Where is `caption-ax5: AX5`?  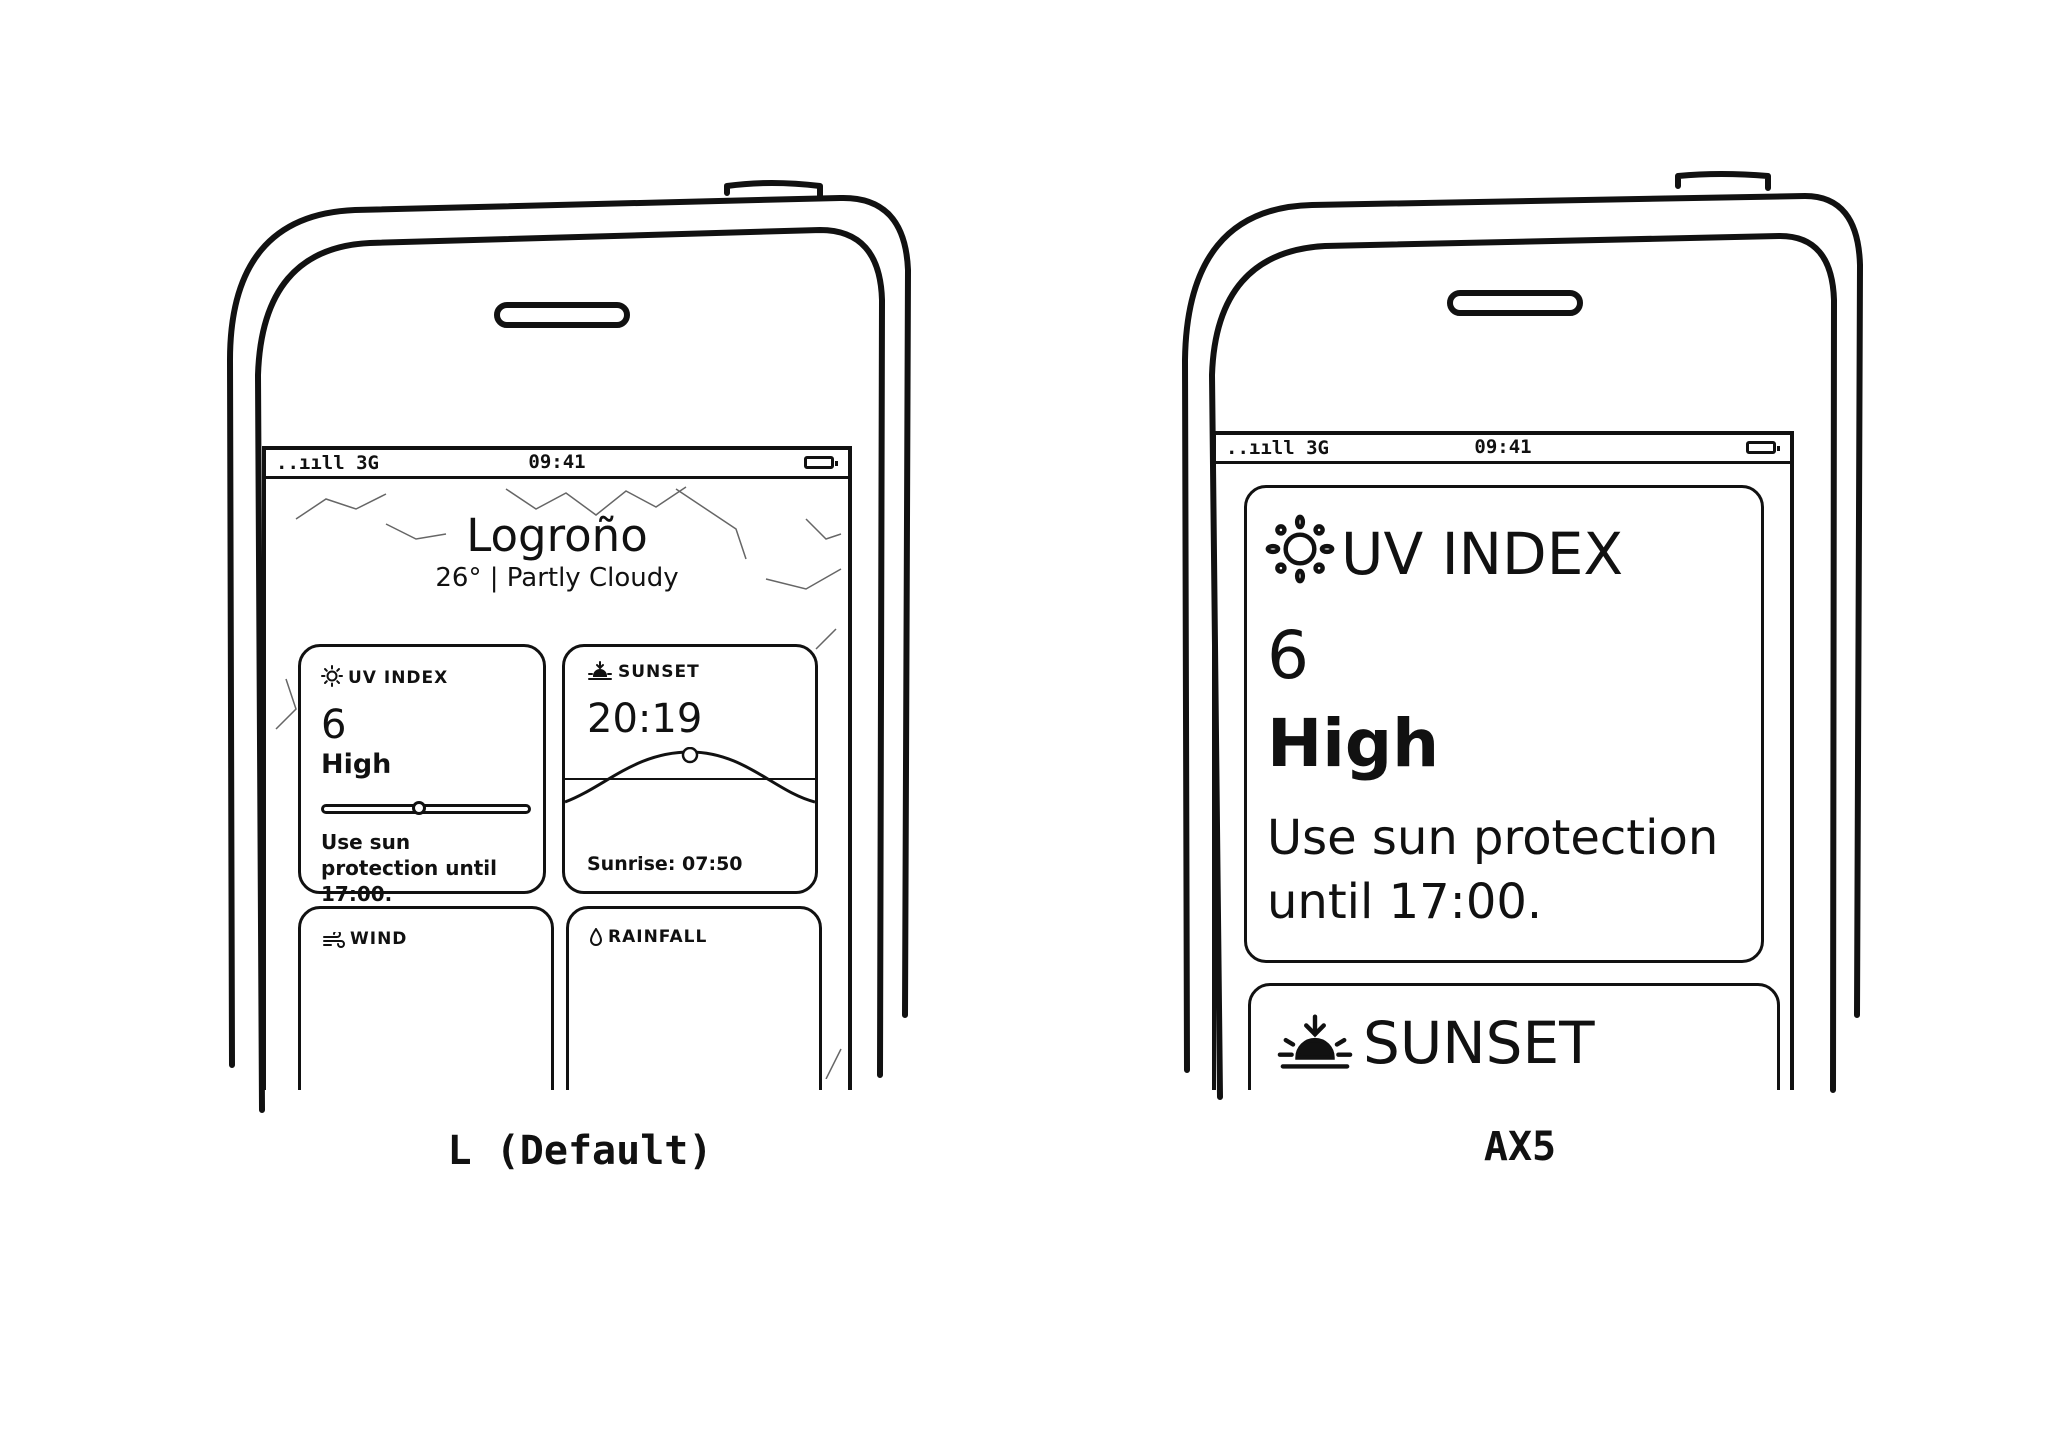
caption-ax5: AX5 is located at coordinates (1520, 1147).